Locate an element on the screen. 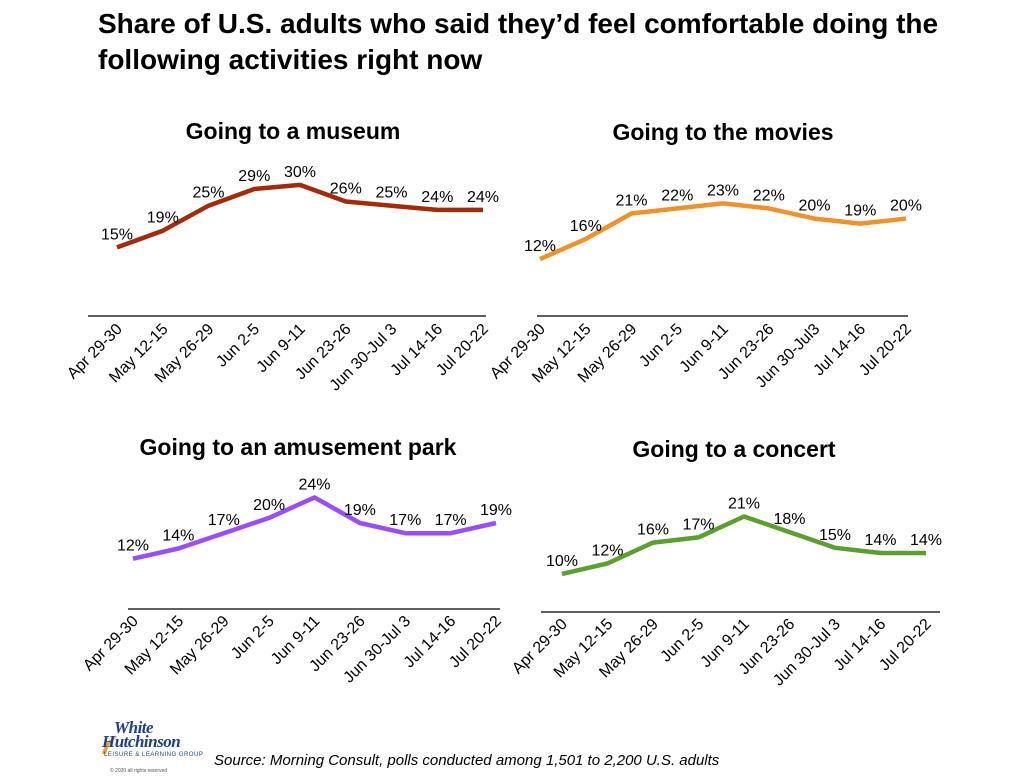 The height and width of the screenshot is (779, 1024). data-label-movies: 21% is located at coordinates (631, 201).